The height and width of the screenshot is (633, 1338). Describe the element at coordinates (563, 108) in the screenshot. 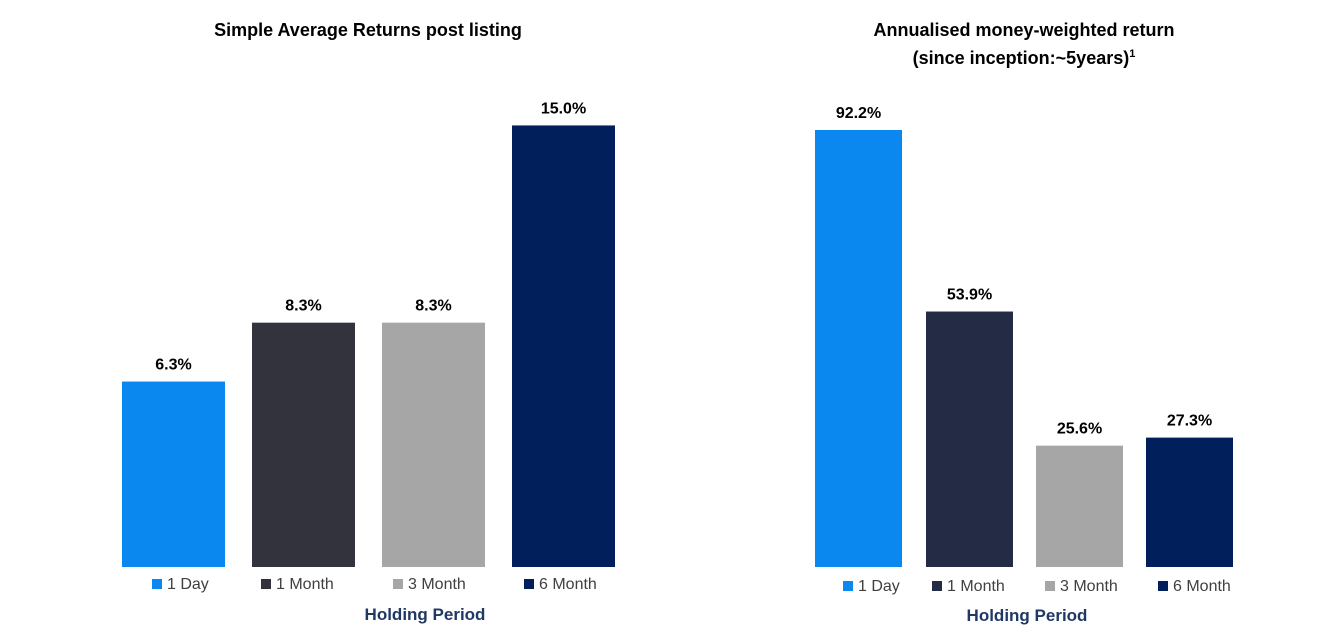

I see `data-label: 15.0%` at that location.